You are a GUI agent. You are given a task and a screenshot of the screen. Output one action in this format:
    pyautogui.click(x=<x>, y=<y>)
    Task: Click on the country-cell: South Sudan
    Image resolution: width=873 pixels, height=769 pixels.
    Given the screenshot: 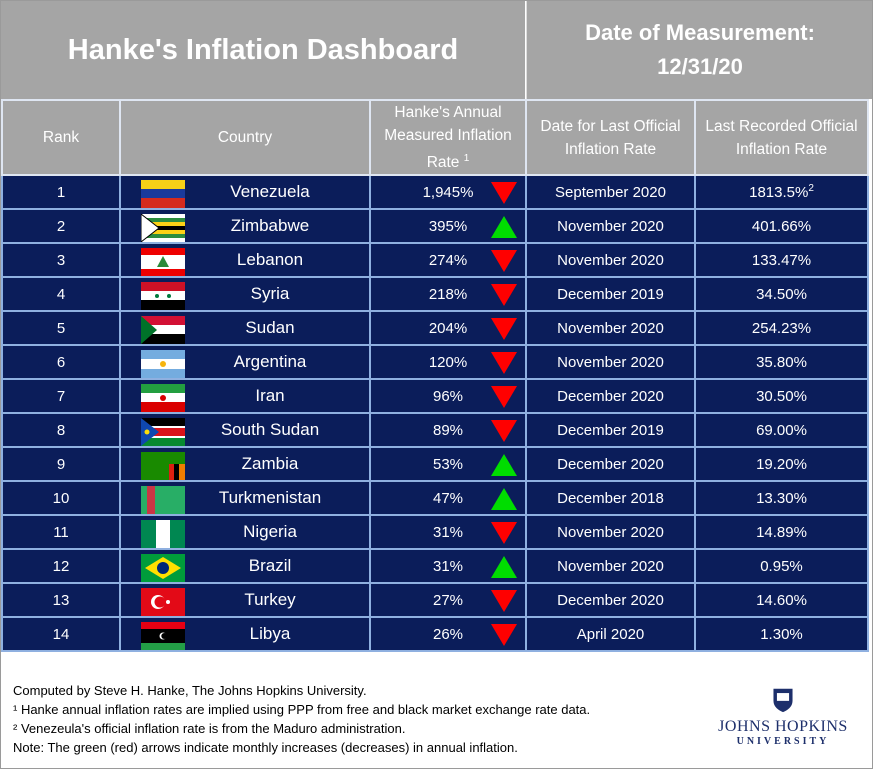 What is the action you would take?
    pyautogui.click(x=245, y=430)
    